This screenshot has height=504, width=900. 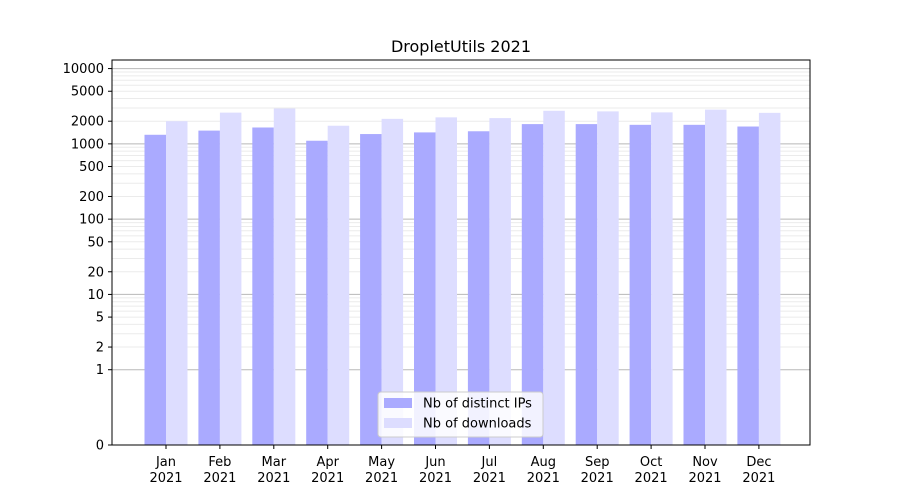 I want to click on bar-downloads-jan, so click(x=177, y=283).